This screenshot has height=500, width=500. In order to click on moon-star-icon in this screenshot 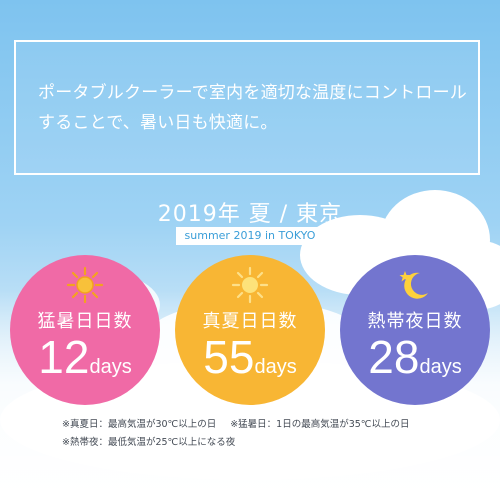, I will do `click(413, 285)`.